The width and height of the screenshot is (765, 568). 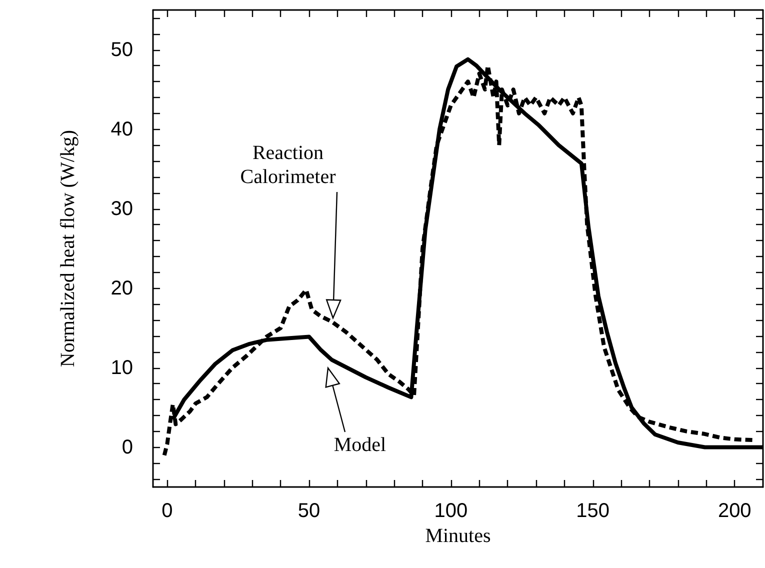 What do you see at coordinates (121, 288) in the screenshot?
I see `y-tick-label: 20` at bounding box center [121, 288].